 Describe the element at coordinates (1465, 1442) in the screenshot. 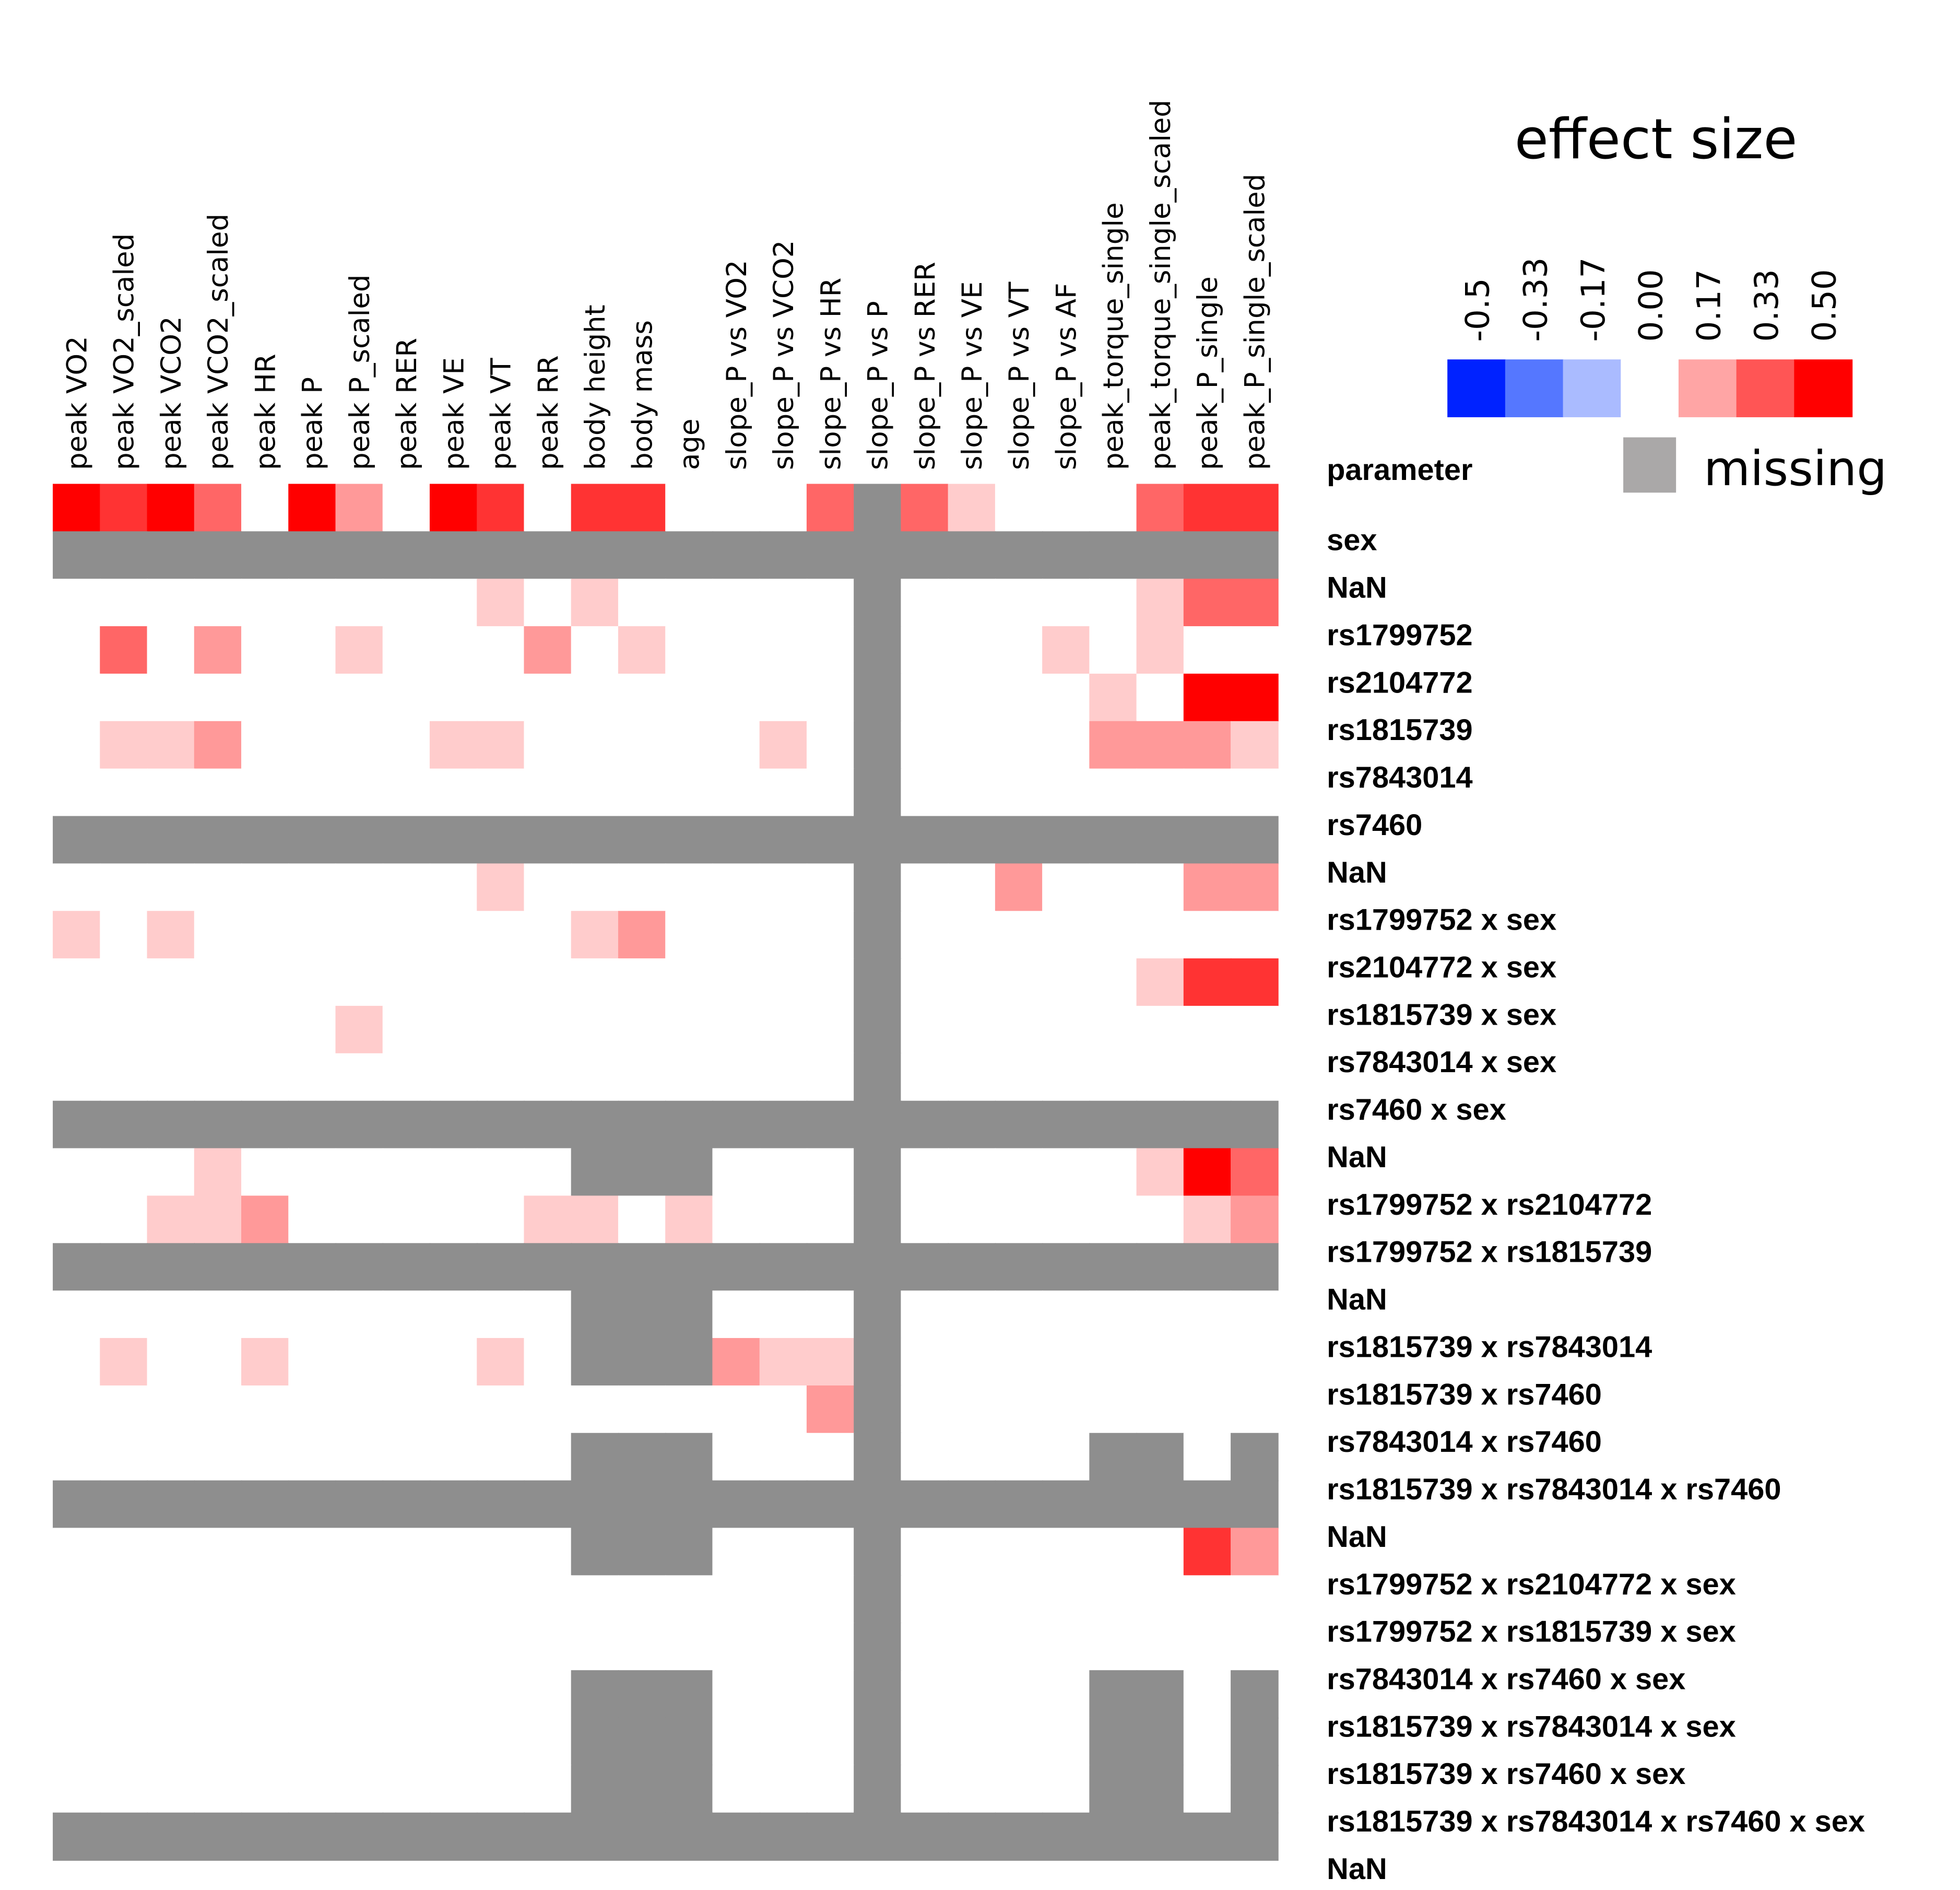

I see `row-label: rs7843014 x rs7460` at that location.